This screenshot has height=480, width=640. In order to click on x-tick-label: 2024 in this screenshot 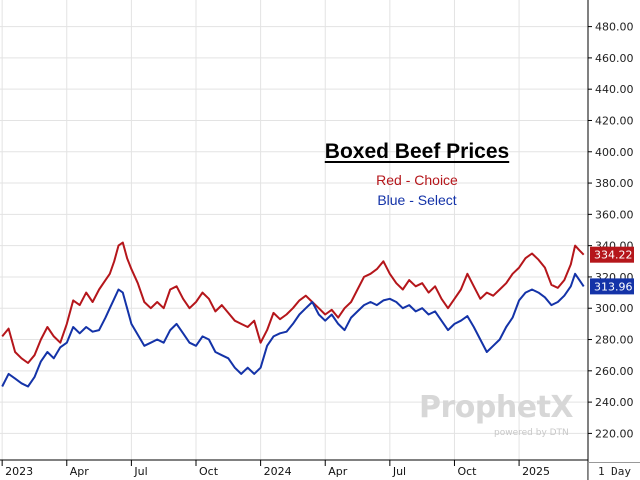, I will do `click(278, 471)`.